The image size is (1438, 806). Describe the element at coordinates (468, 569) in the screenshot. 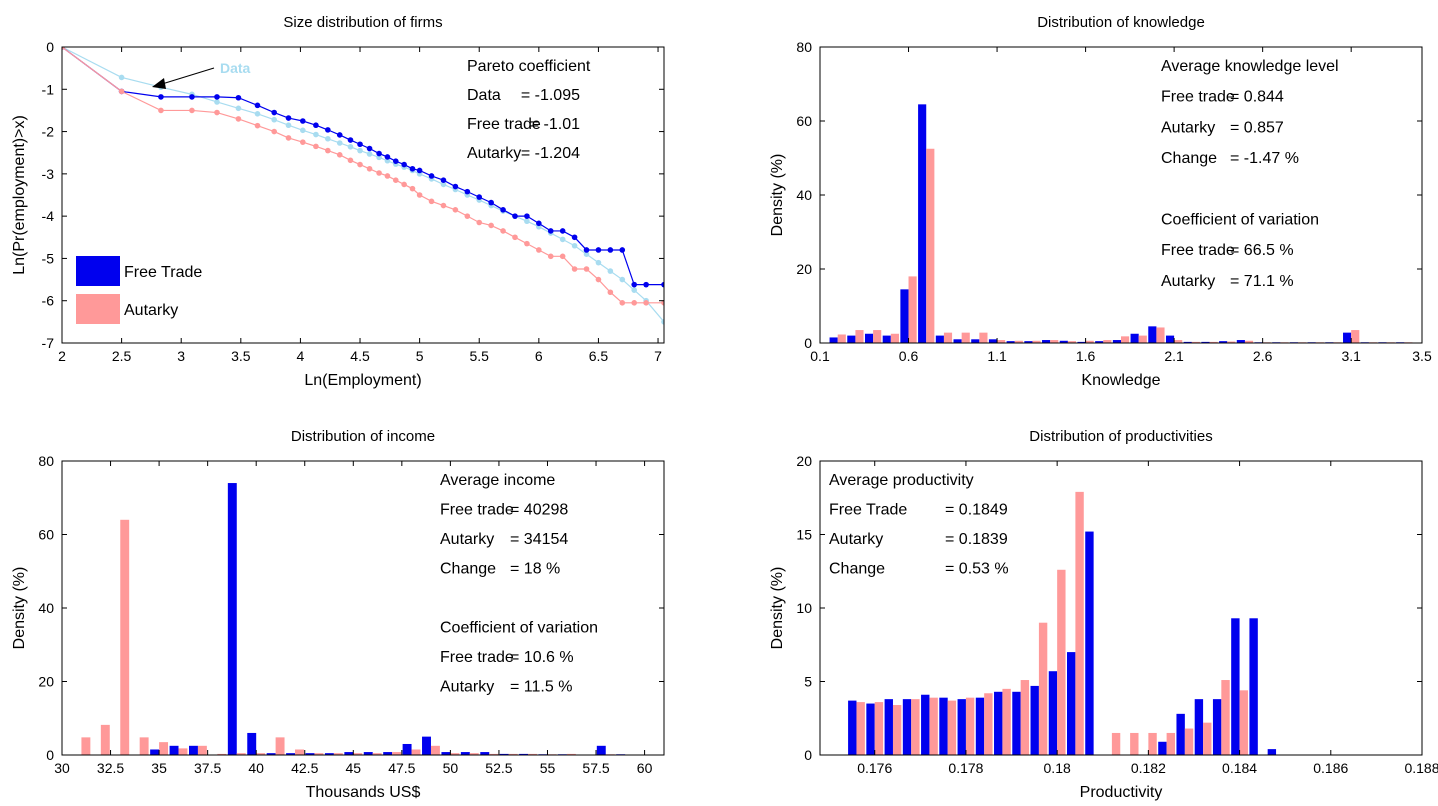

I see `annotation-label: Change` at that location.